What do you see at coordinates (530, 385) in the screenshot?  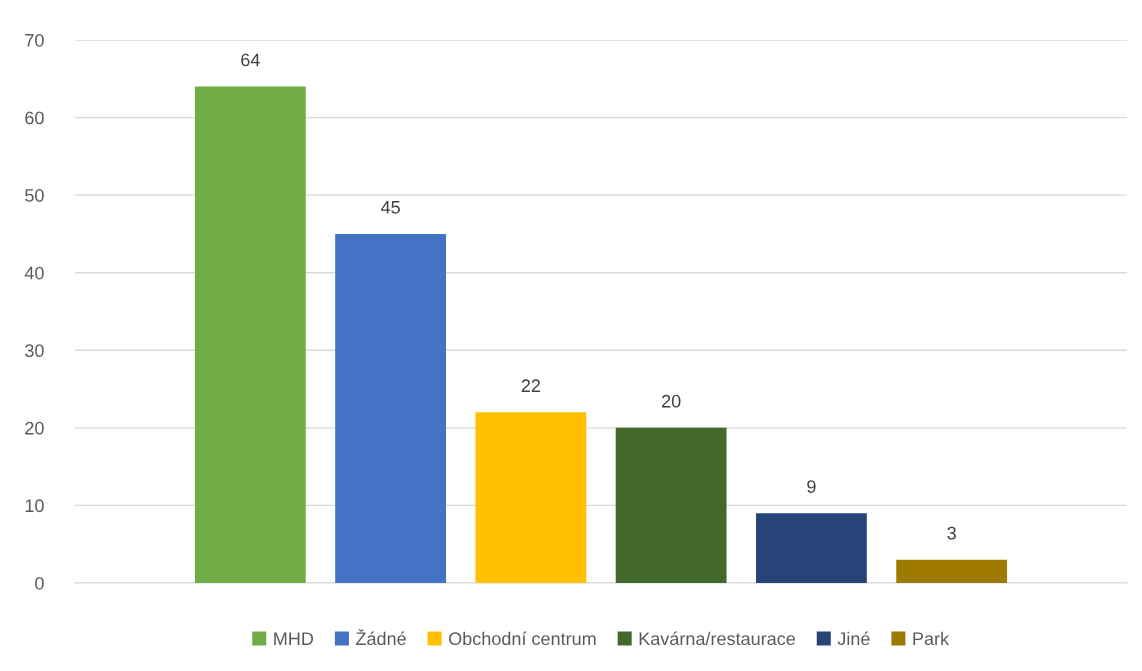 I see `data-label: 22` at bounding box center [530, 385].